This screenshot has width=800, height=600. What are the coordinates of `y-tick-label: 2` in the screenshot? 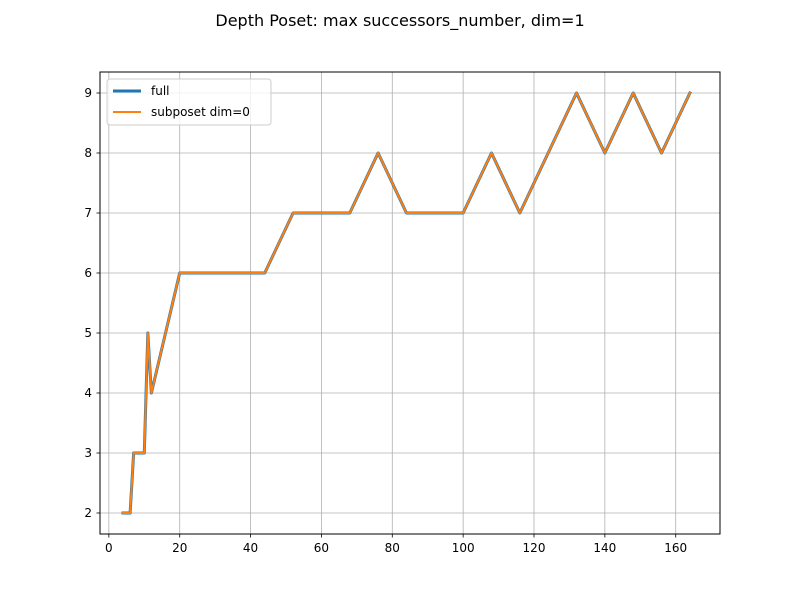 It's located at (88, 513).